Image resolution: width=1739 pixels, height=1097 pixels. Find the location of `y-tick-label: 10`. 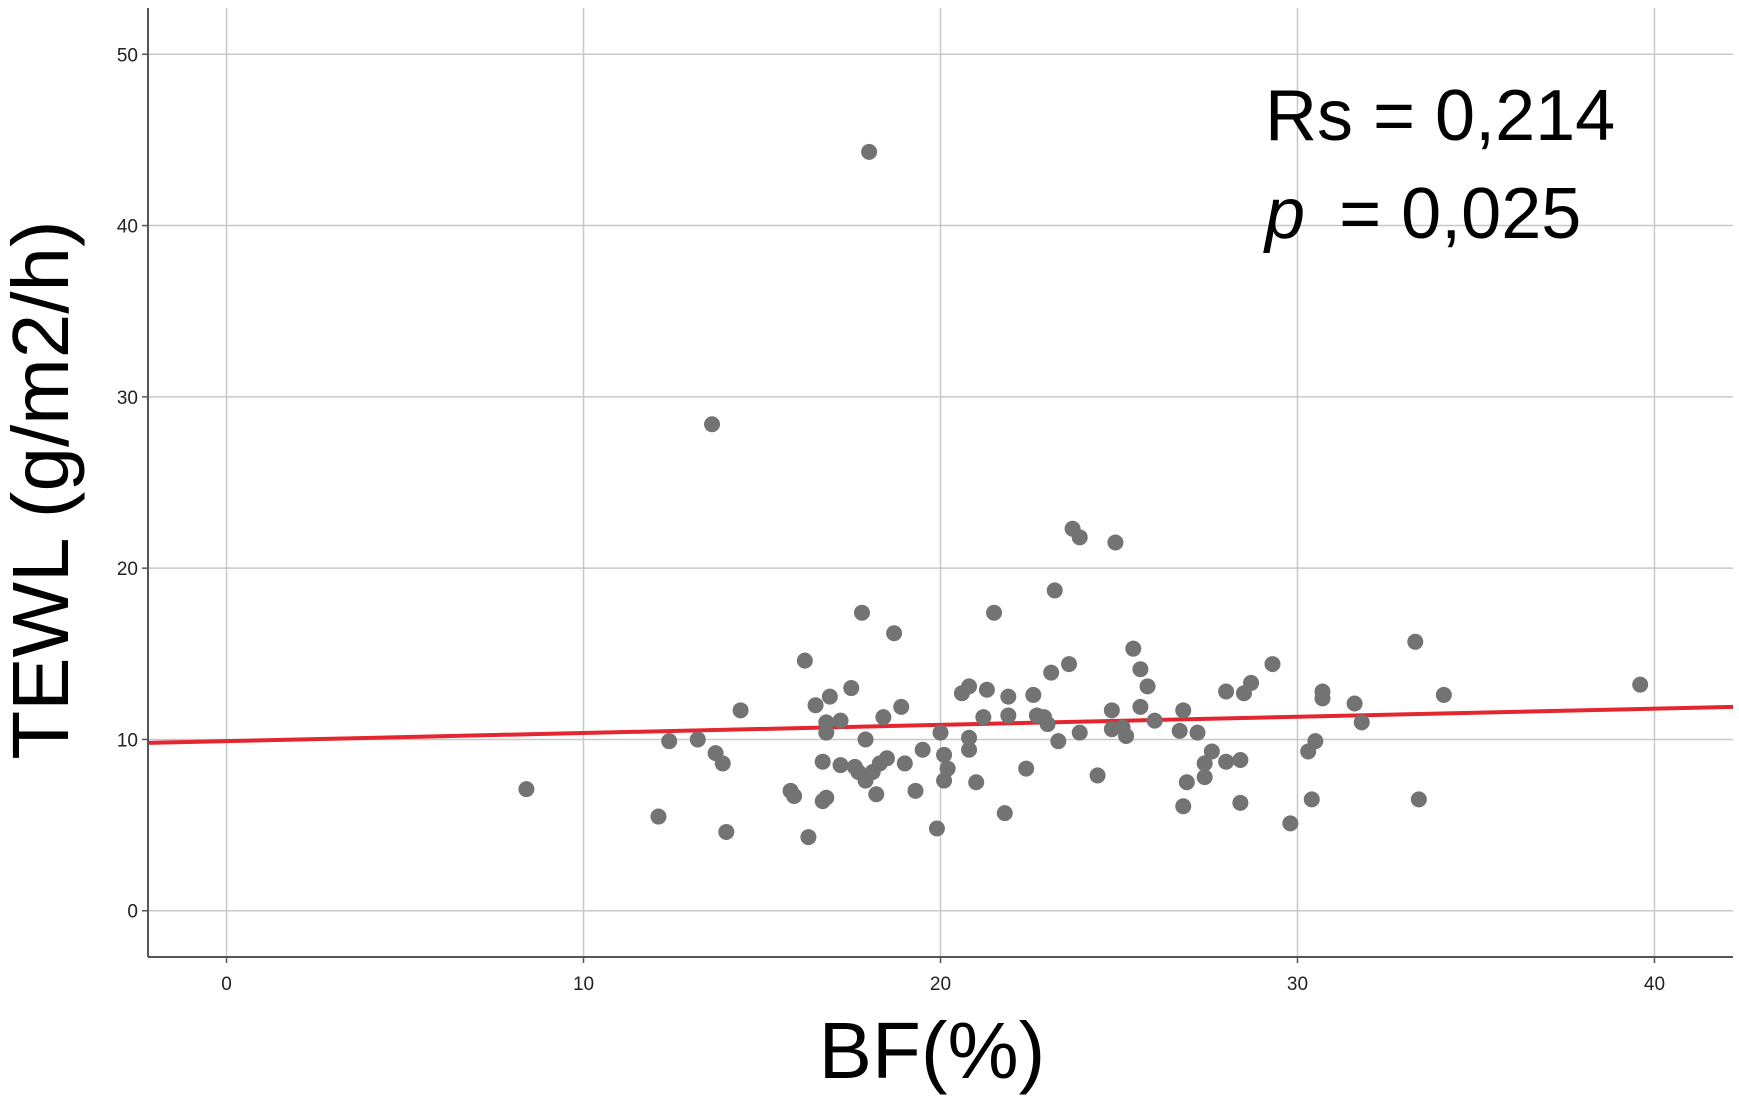

y-tick-label: 10 is located at coordinates (127, 740).